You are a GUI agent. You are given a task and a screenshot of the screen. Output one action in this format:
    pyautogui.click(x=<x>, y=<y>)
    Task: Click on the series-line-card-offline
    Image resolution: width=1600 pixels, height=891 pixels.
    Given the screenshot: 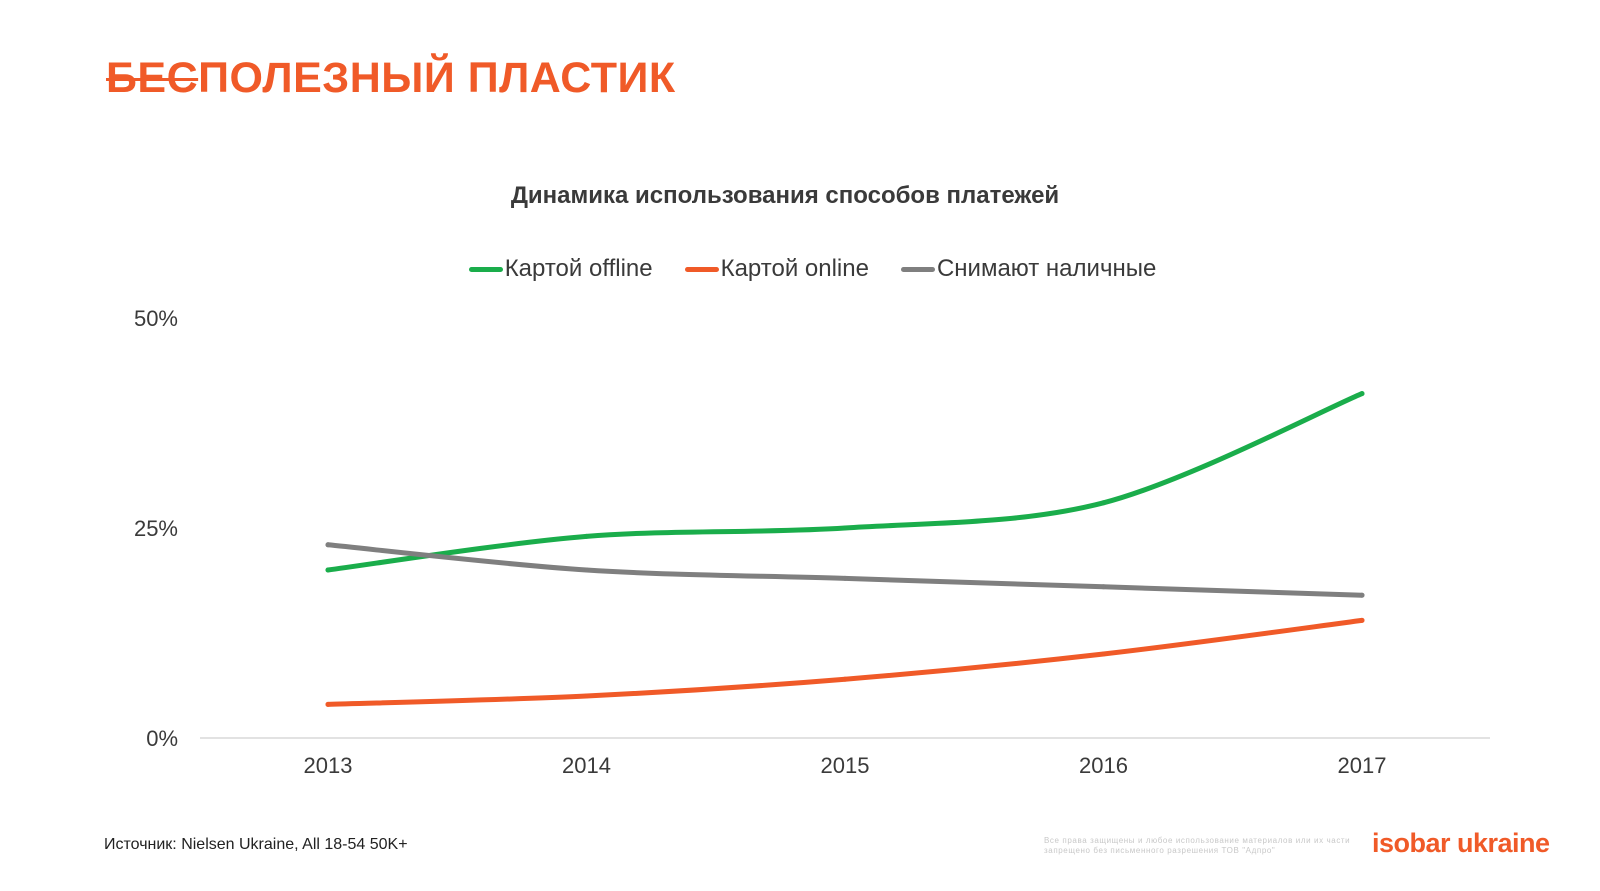 What is the action you would take?
    pyautogui.click(x=845, y=482)
    